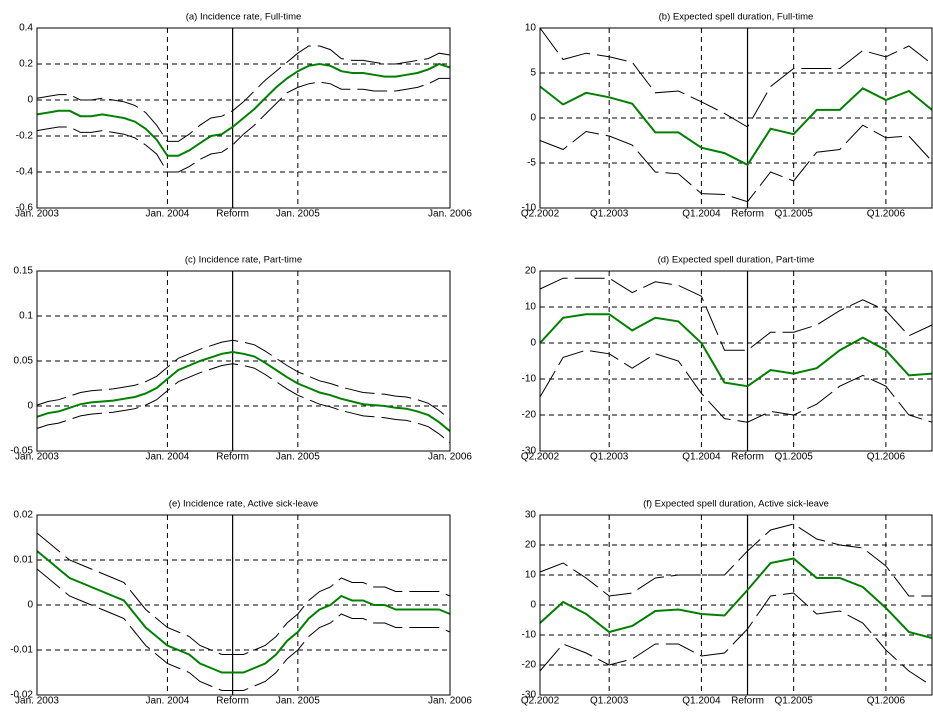 The width and height of the screenshot is (933, 715). Describe the element at coordinates (24, 515) in the screenshot. I see `y-tick-label: 0.02` at that location.